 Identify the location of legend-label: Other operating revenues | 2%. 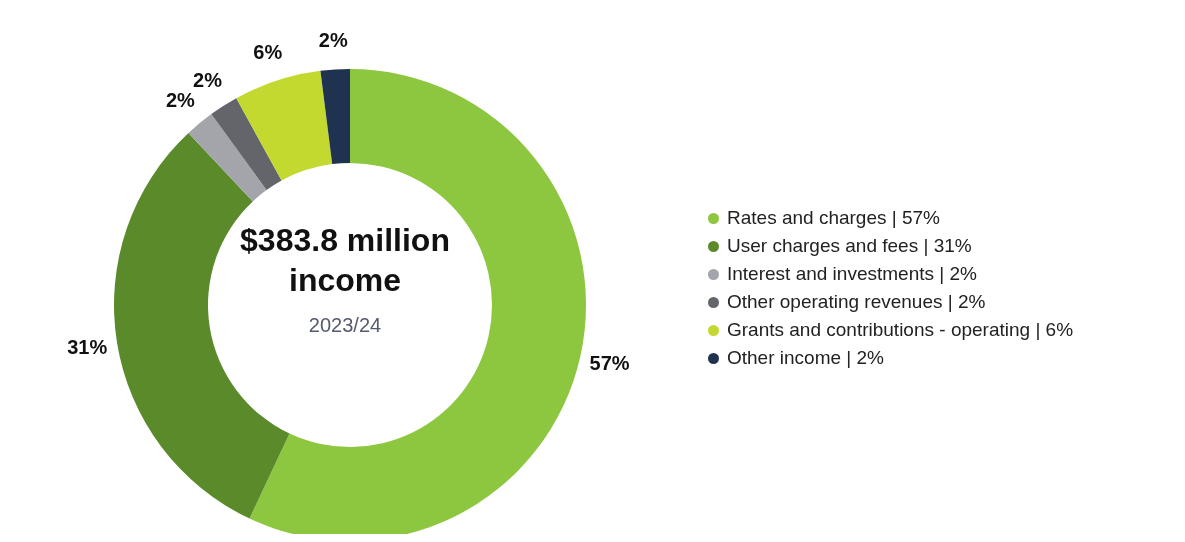
(856, 302).